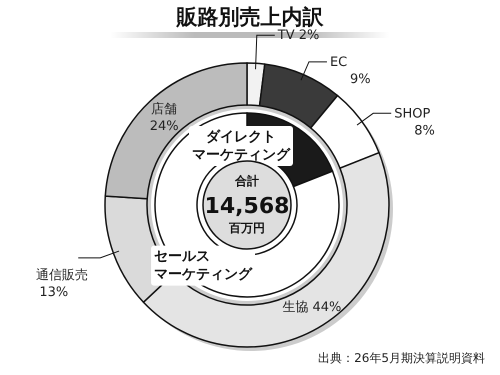 This screenshot has width=500, height=375. I want to click on data-label: 24%, so click(164, 126).